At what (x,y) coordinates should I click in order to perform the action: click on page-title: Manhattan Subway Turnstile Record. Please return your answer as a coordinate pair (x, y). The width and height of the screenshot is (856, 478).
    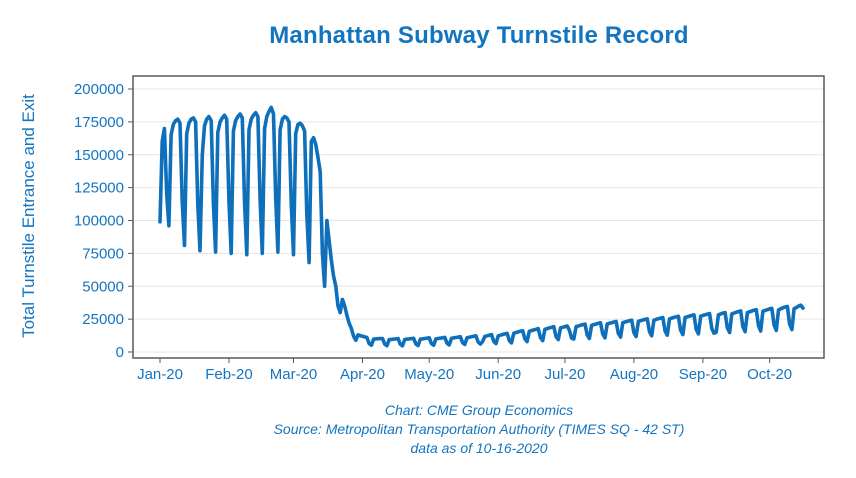
    Looking at the image, I should click on (479, 35).